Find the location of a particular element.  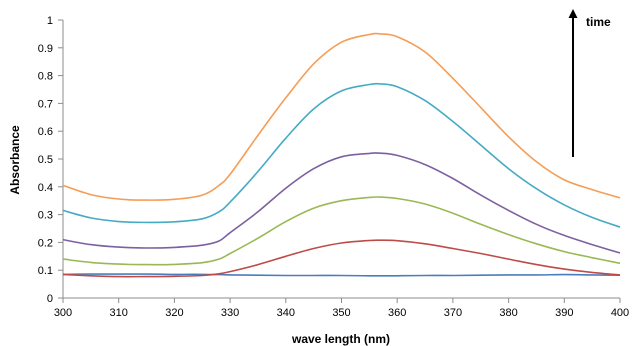

x-axis: 300 310 320 330 340 350 360 370 380 390 400 is located at coordinates (341, 308).